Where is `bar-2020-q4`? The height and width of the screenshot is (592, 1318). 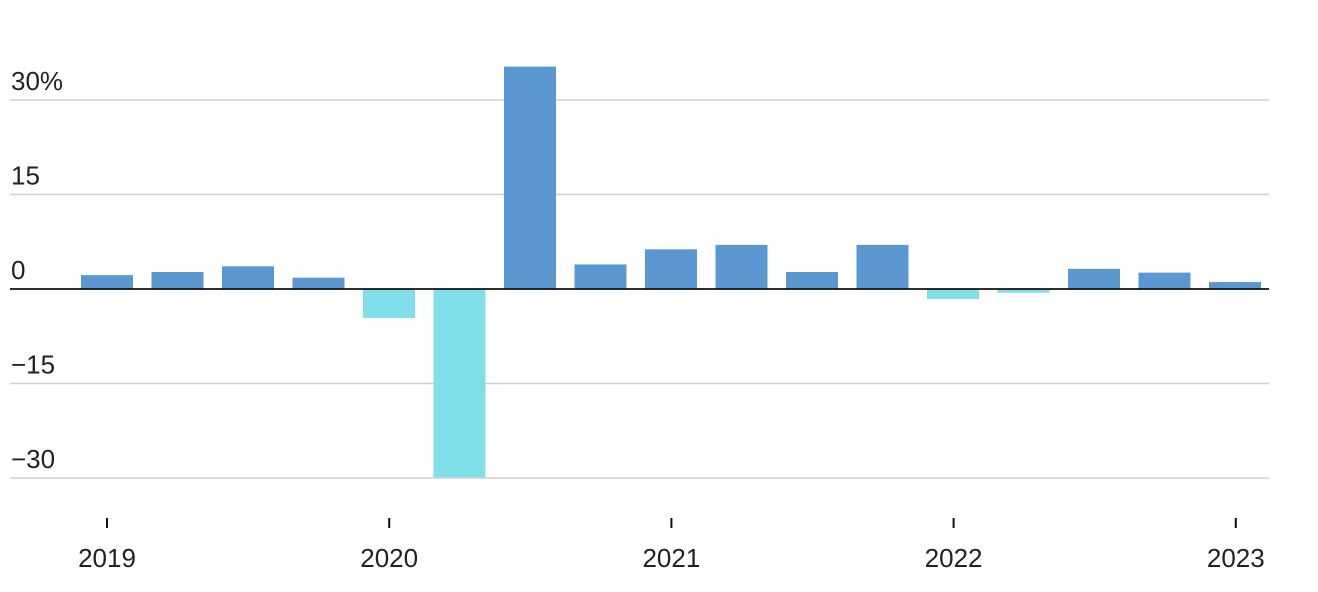
bar-2020-q4 is located at coordinates (600, 276).